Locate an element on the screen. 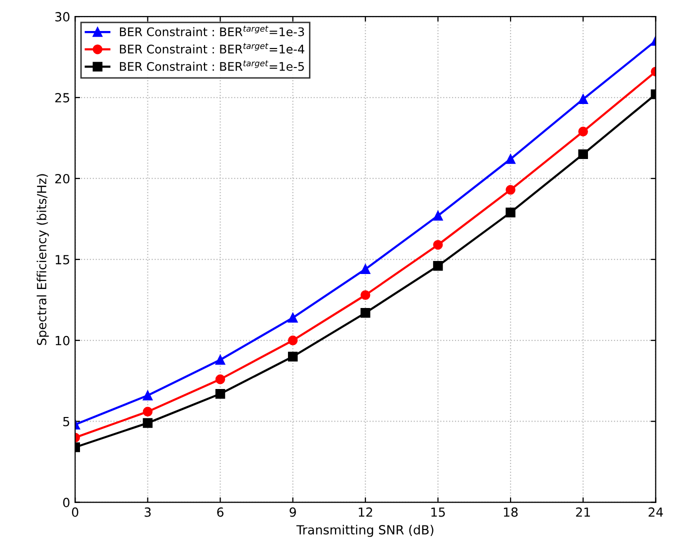 The image size is (683, 552). legend-label: BER Constraint : BER$^{target}$=1e-5 is located at coordinates (212, 65).